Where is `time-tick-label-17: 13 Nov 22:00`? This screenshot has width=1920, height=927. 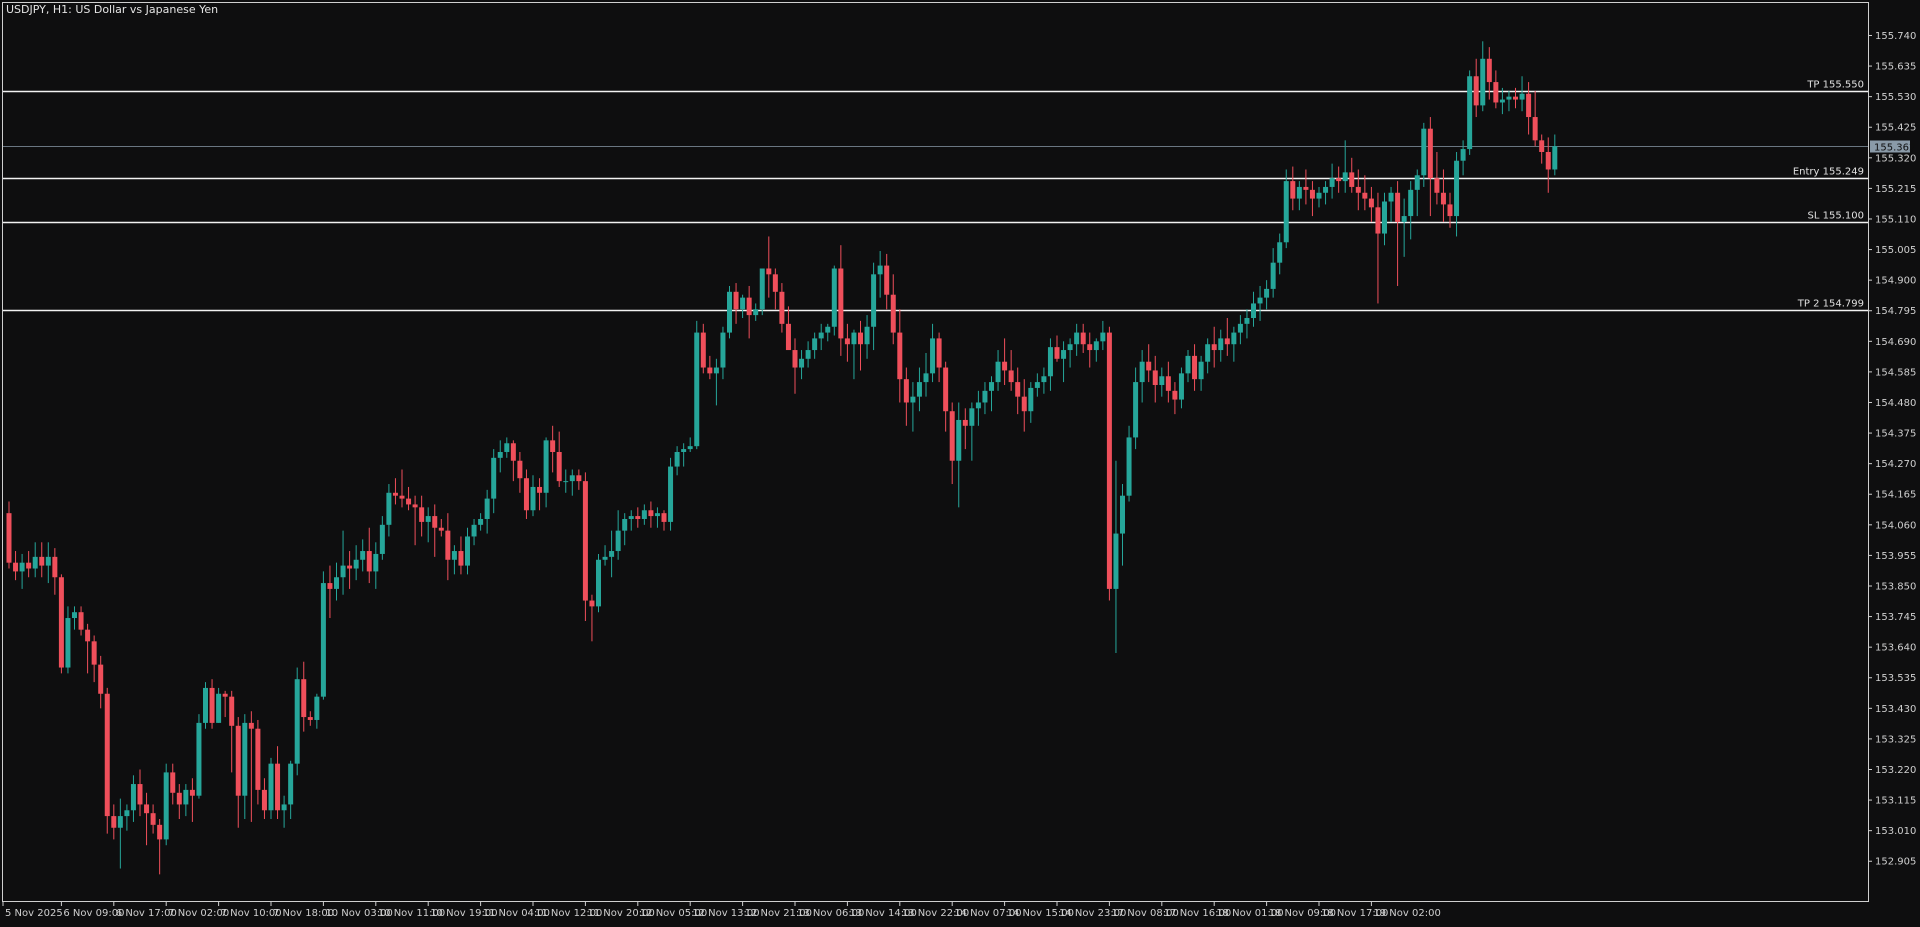
time-tick-label-17: 13 Nov 22:00 is located at coordinates (935, 913).